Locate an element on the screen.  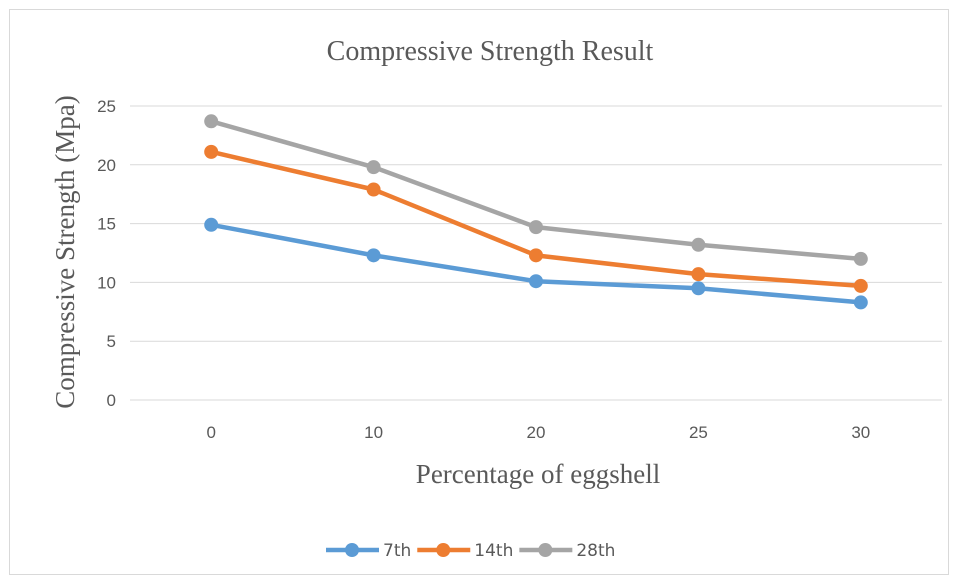
y-axis-title: Compressive Strength (Mpa) is located at coordinates (65, 251).